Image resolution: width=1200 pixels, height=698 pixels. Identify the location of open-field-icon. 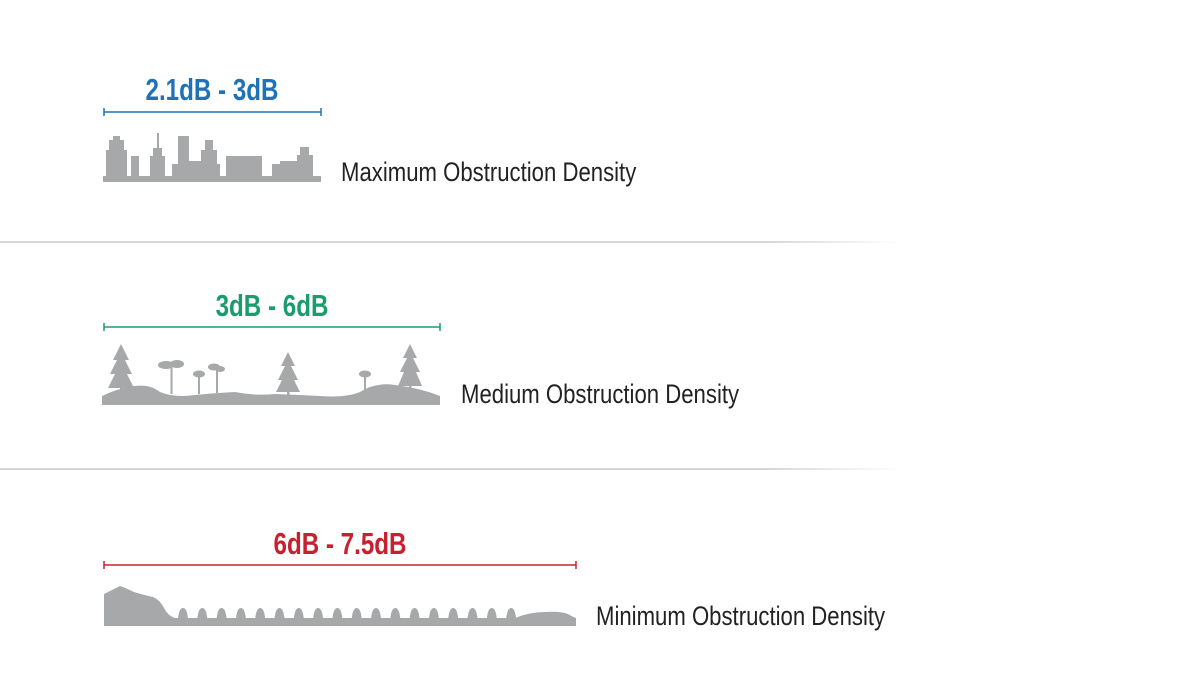
(340, 606).